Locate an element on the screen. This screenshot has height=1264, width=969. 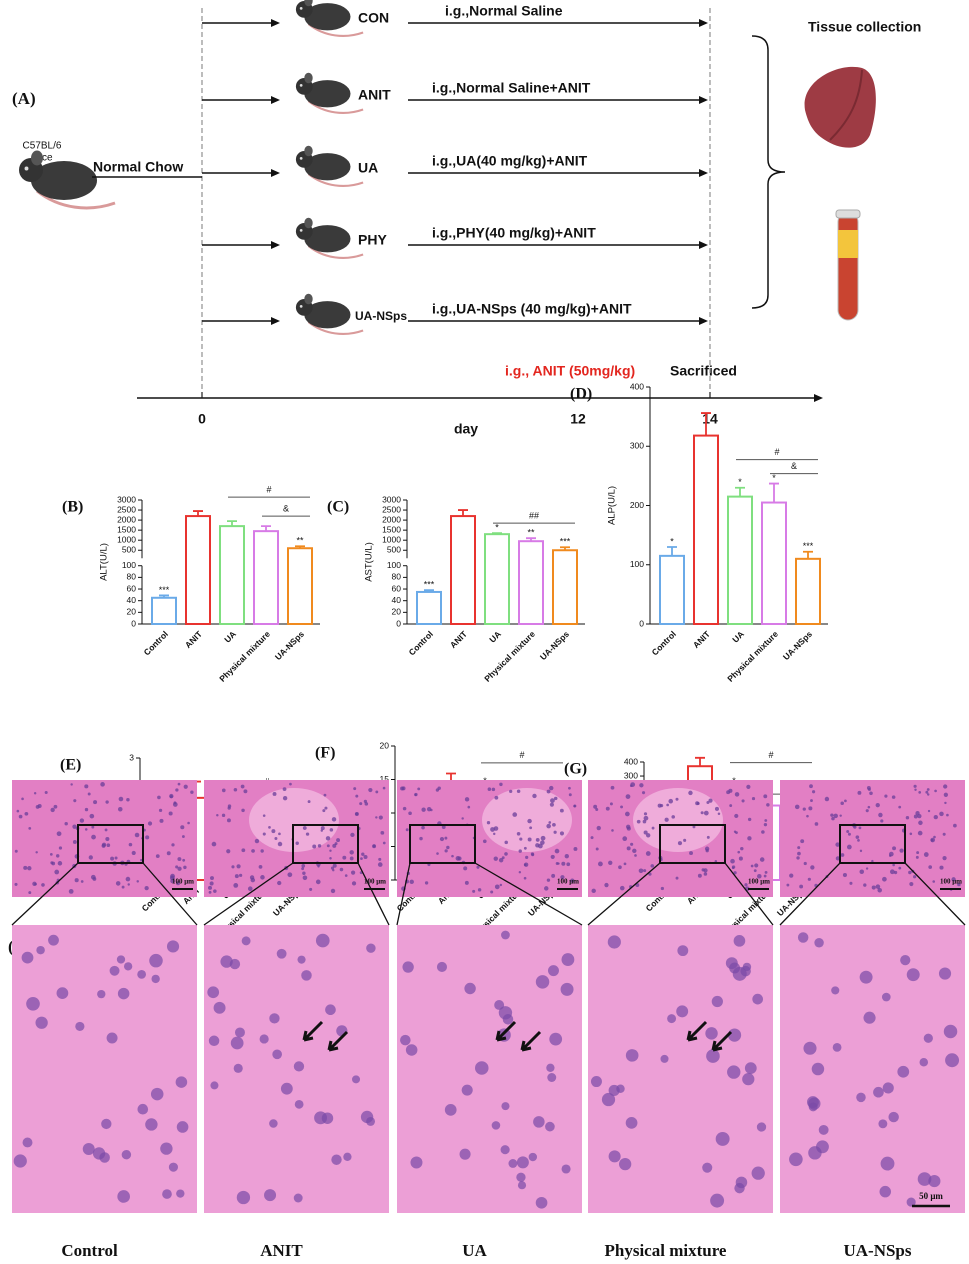
scale-label: 100 μm is located at coordinates (759, 882).